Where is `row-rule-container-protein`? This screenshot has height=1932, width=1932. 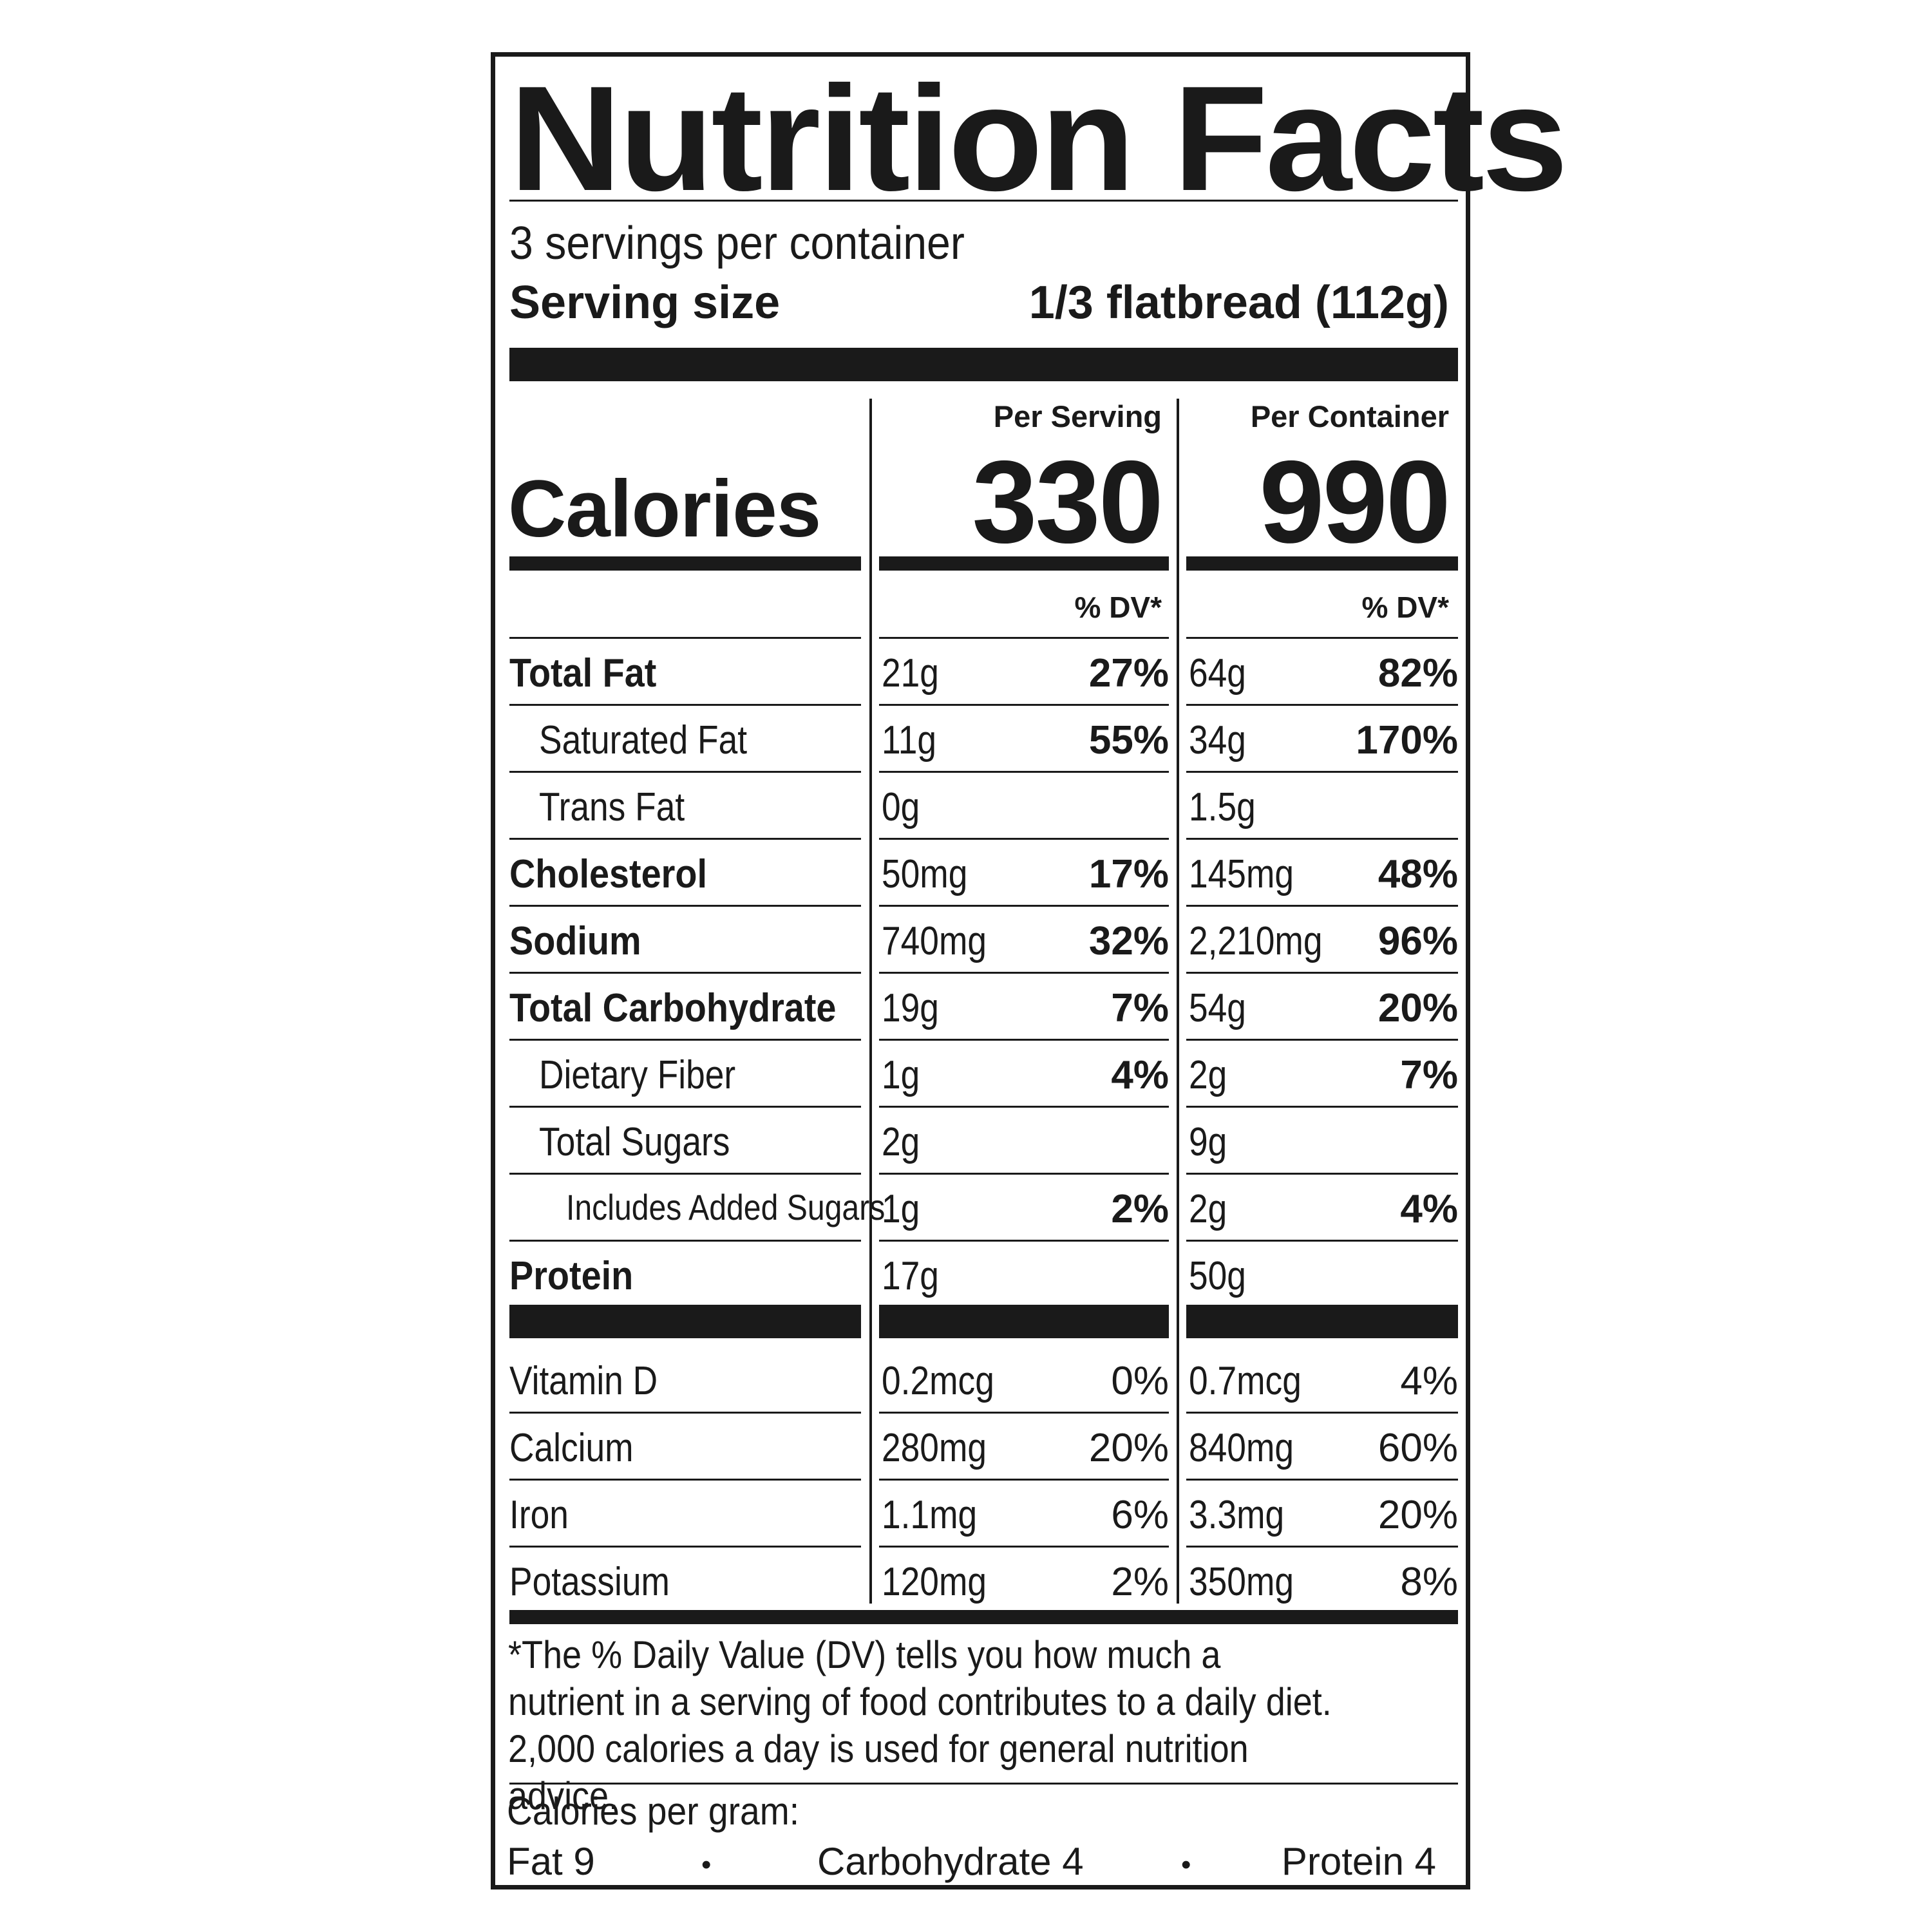 row-rule-container-protein is located at coordinates (1322, 1241).